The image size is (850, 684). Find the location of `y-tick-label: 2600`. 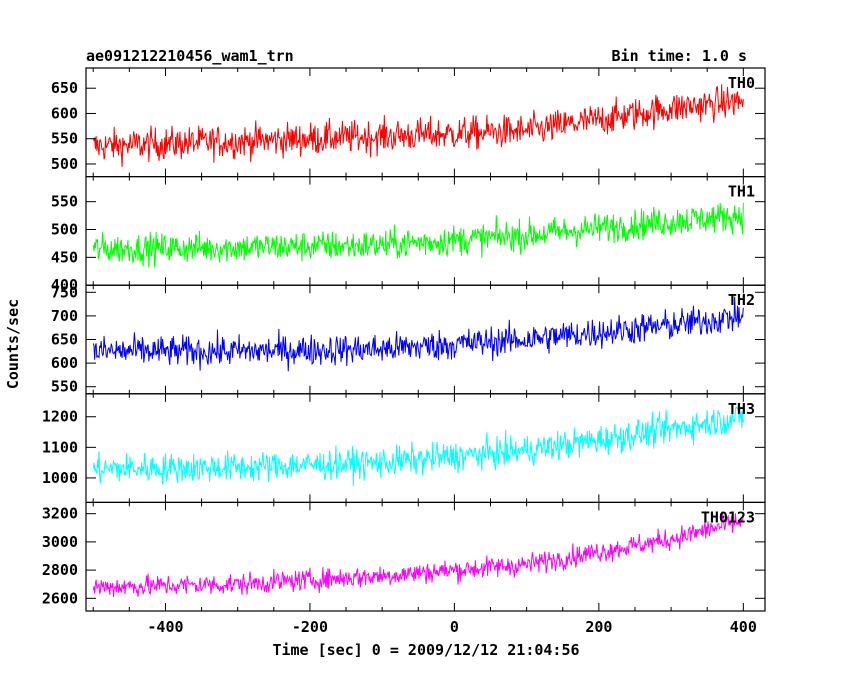

y-tick-label: 2600 is located at coordinates (60, 598).